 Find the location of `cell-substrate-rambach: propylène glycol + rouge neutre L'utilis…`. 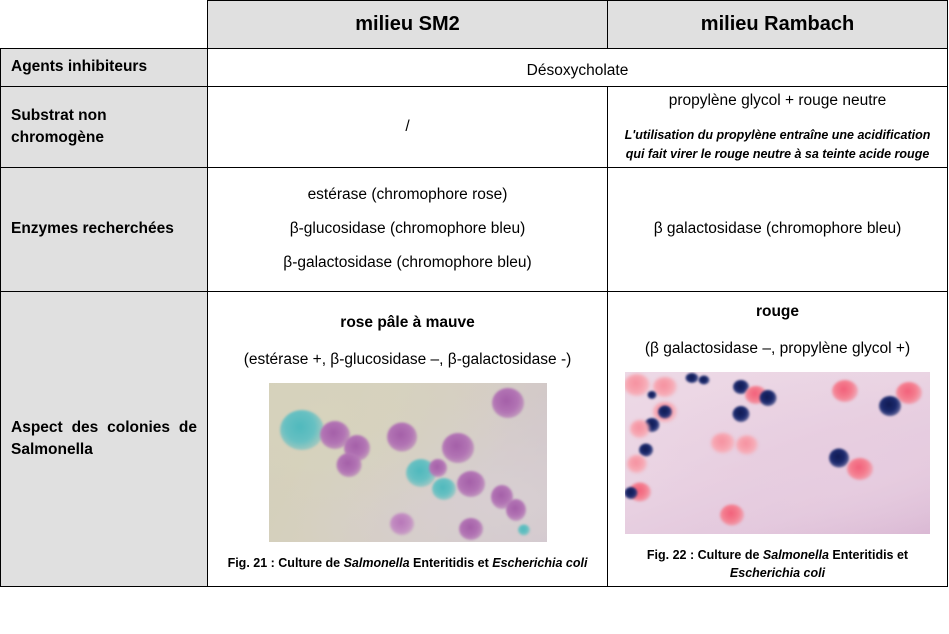

cell-substrate-rambach: propylène glycol + rouge neutre L'utilis… is located at coordinates (777, 127).